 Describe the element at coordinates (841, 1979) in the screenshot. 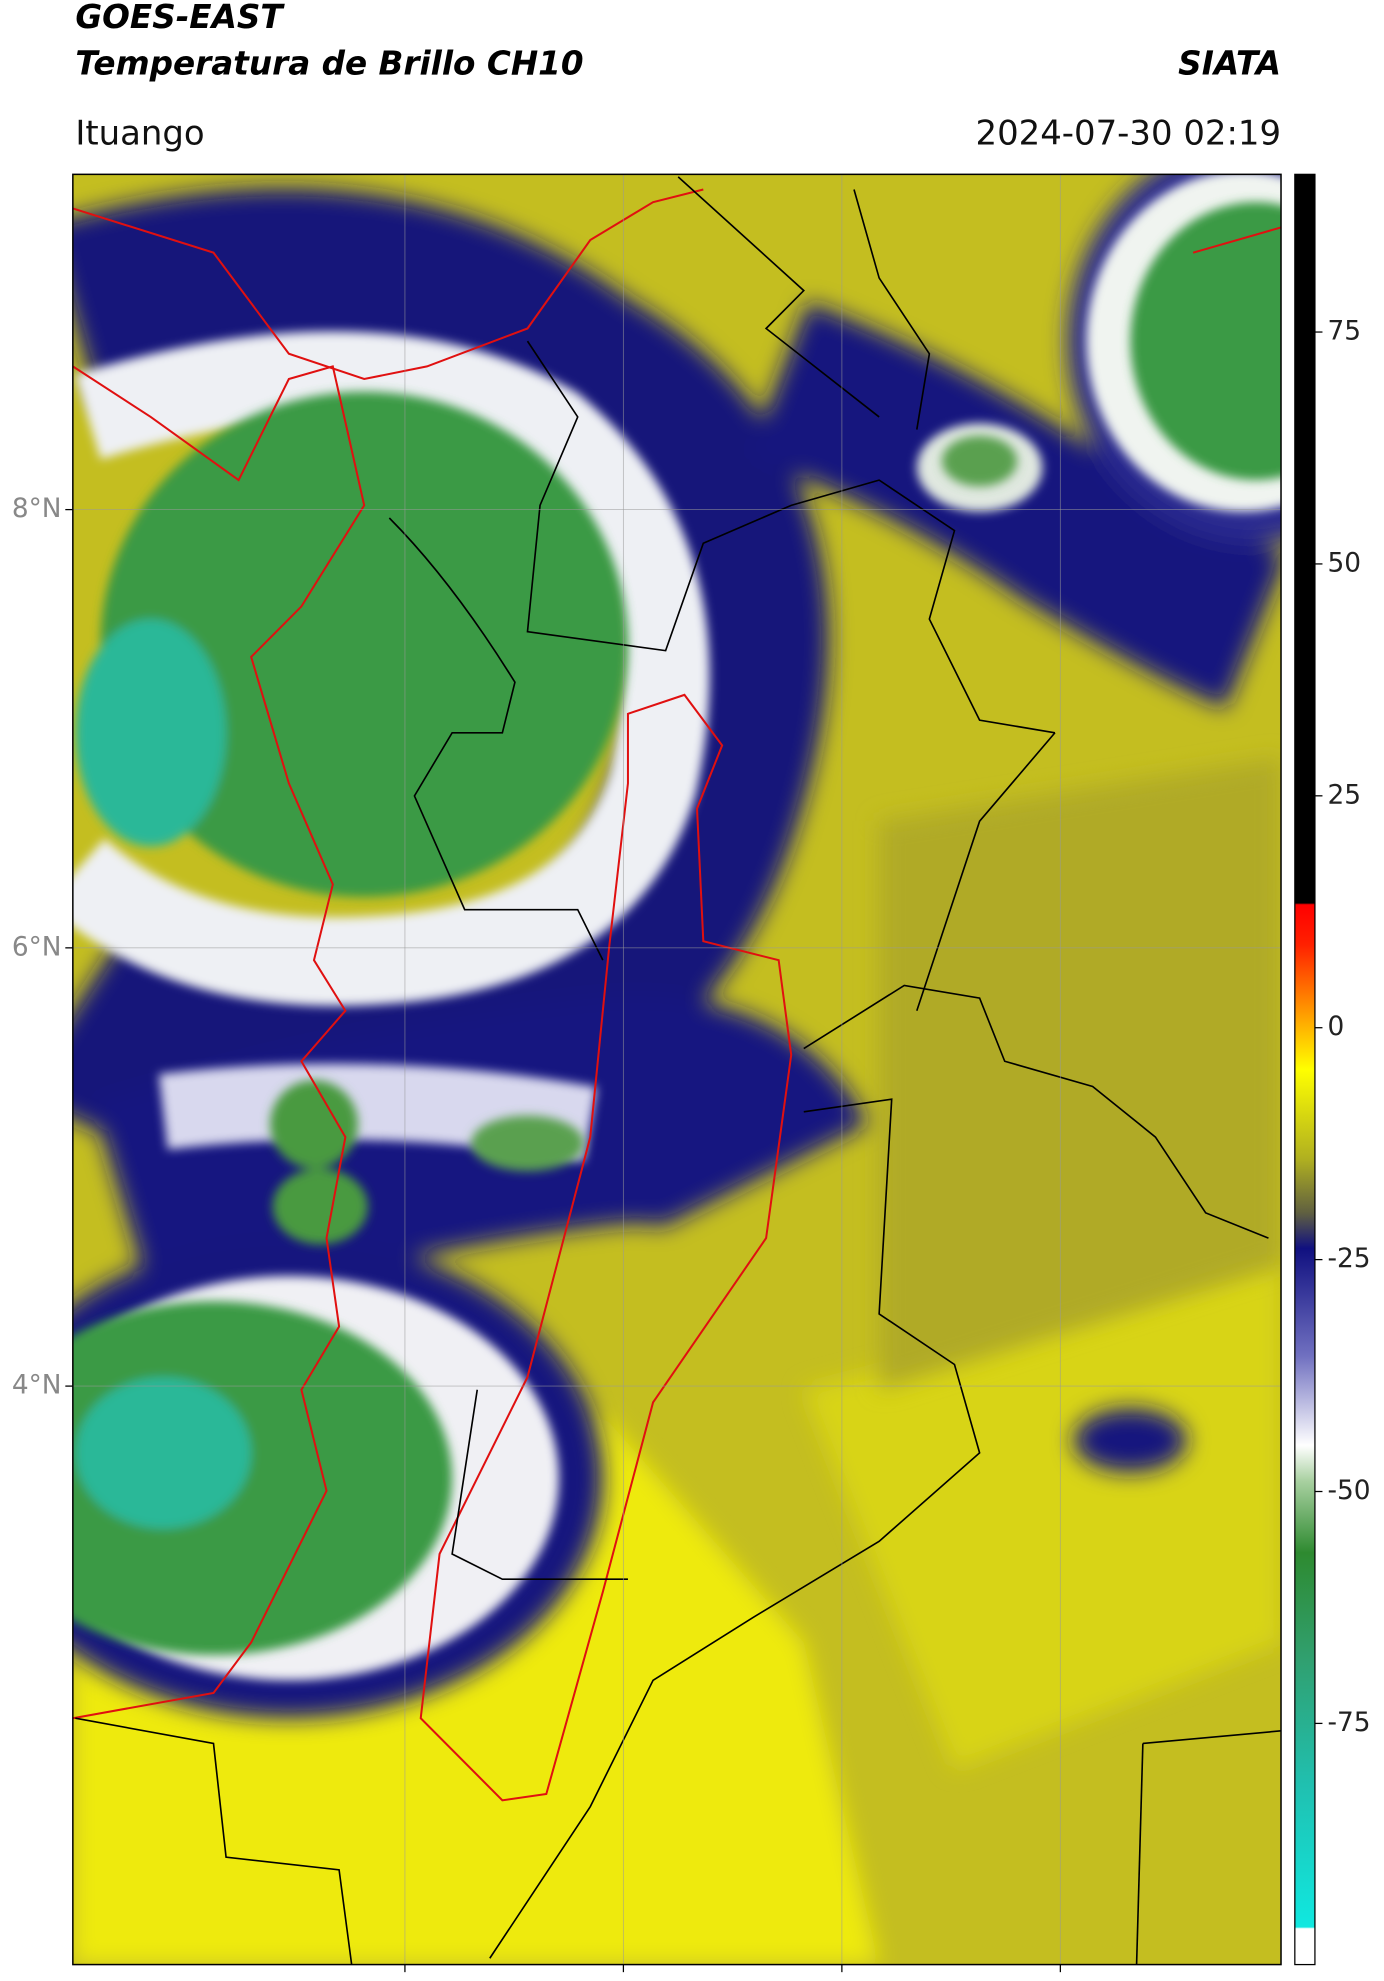

I see `x-tick-label: 75°W` at that location.